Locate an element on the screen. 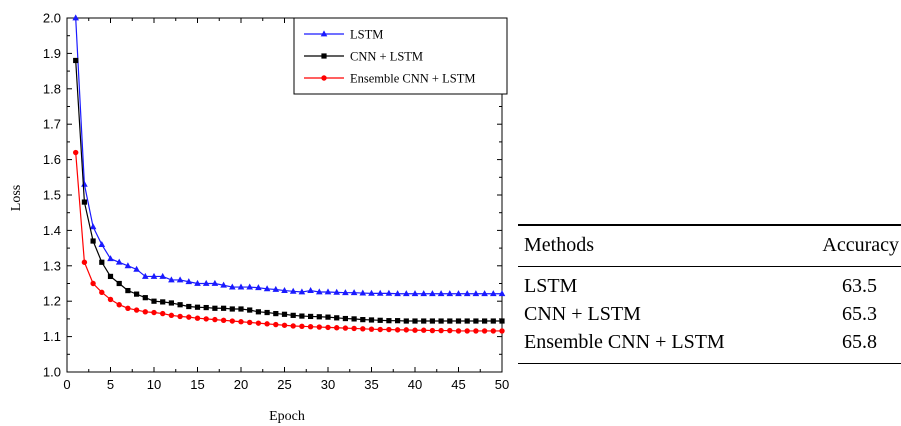 The width and height of the screenshot is (901, 426). x-tick-label: 50 is located at coordinates (502, 384).